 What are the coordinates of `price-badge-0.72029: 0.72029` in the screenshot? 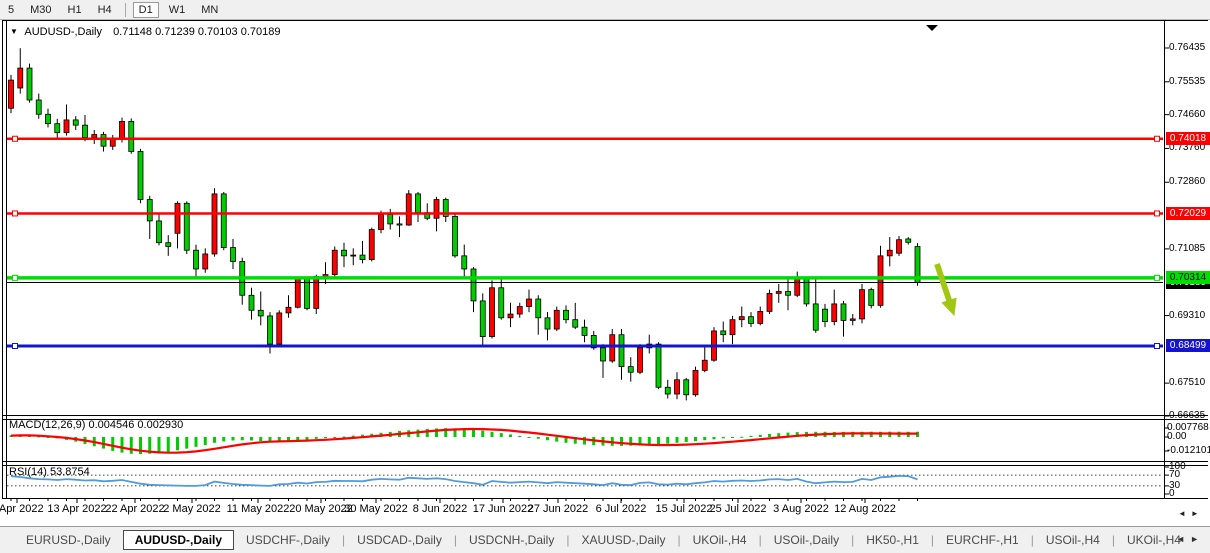 It's located at (1188, 213).